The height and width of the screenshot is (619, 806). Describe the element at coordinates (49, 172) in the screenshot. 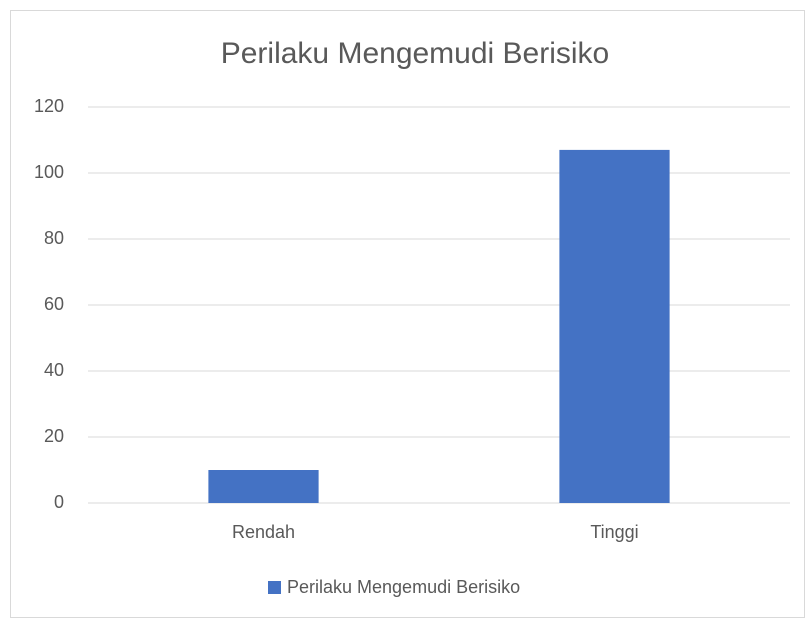

I see `y-tick-label: 100` at that location.